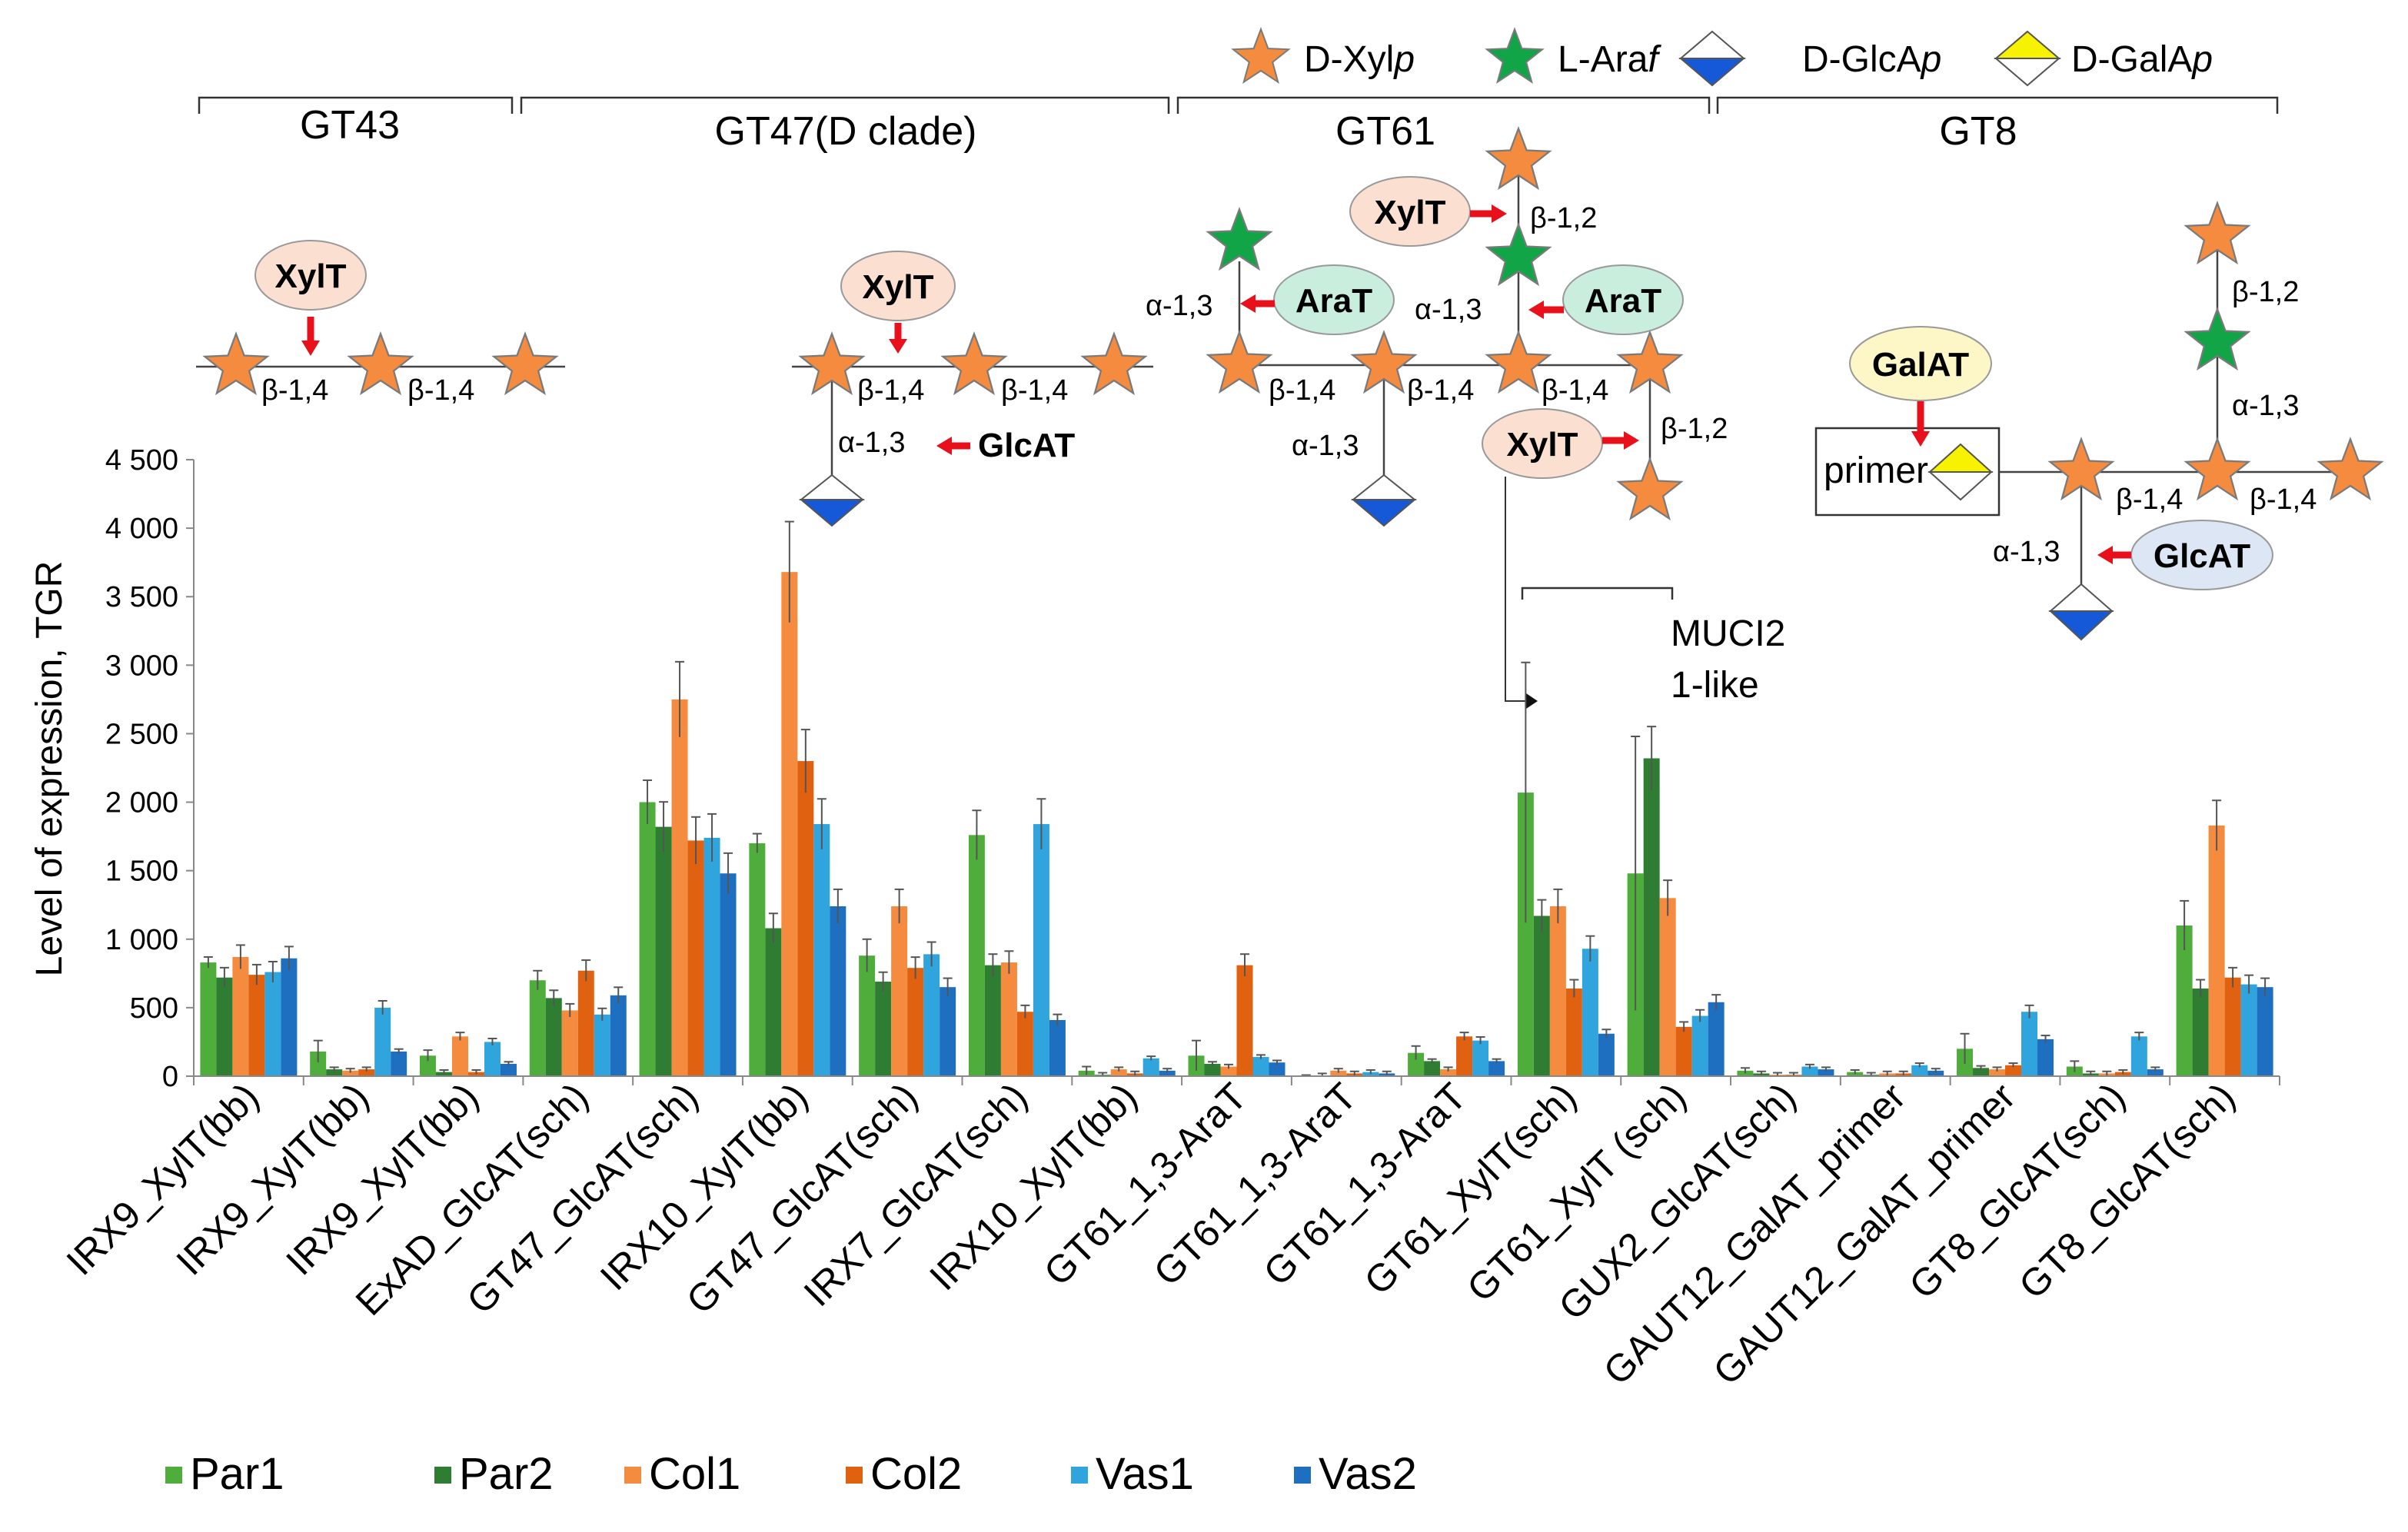  I want to click on mucl-label-line2: 1-like, so click(1715, 685).